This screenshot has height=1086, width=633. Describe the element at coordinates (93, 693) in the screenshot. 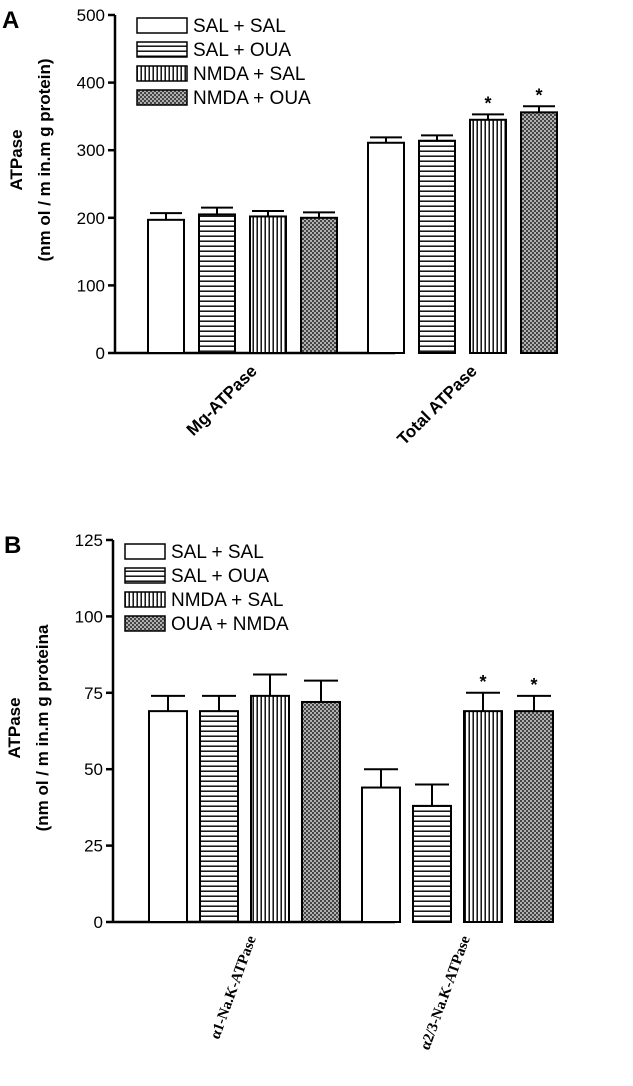

I see `y-tick-label: 75` at that location.